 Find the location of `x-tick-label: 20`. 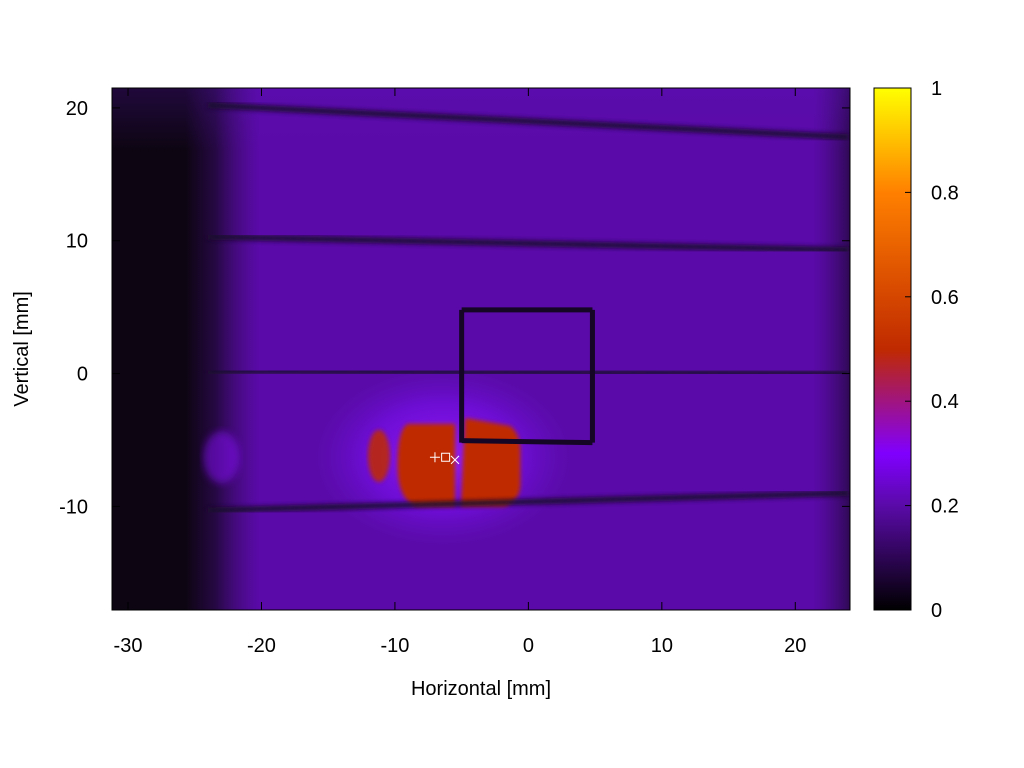

x-tick-label: 20 is located at coordinates (795, 646).